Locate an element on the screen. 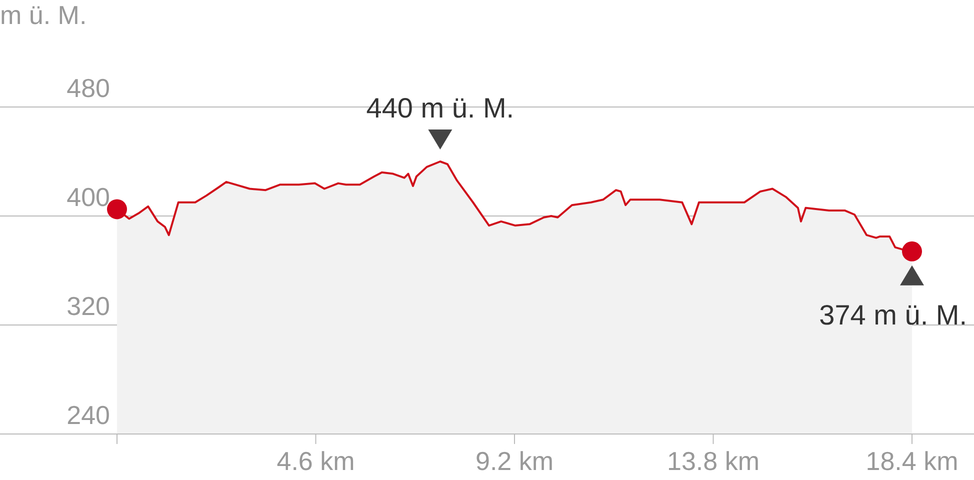 This screenshot has height=480, width=974. y-tick-label: 240 is located at coordinates (88, 415).